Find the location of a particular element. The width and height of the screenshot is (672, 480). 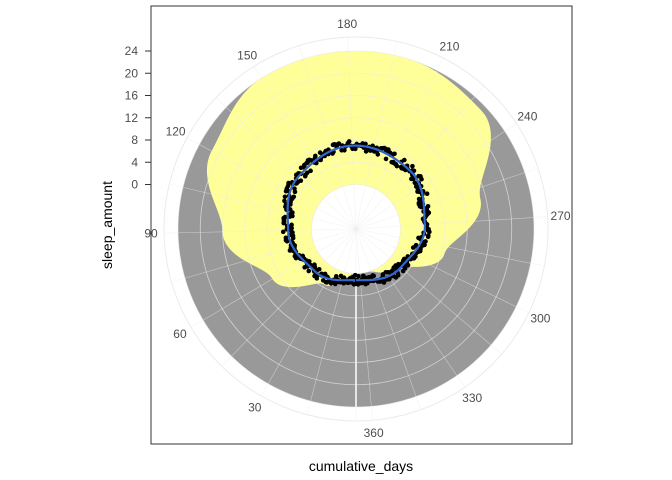

r-tick-8: 8 is located at coordinates (134, 140).